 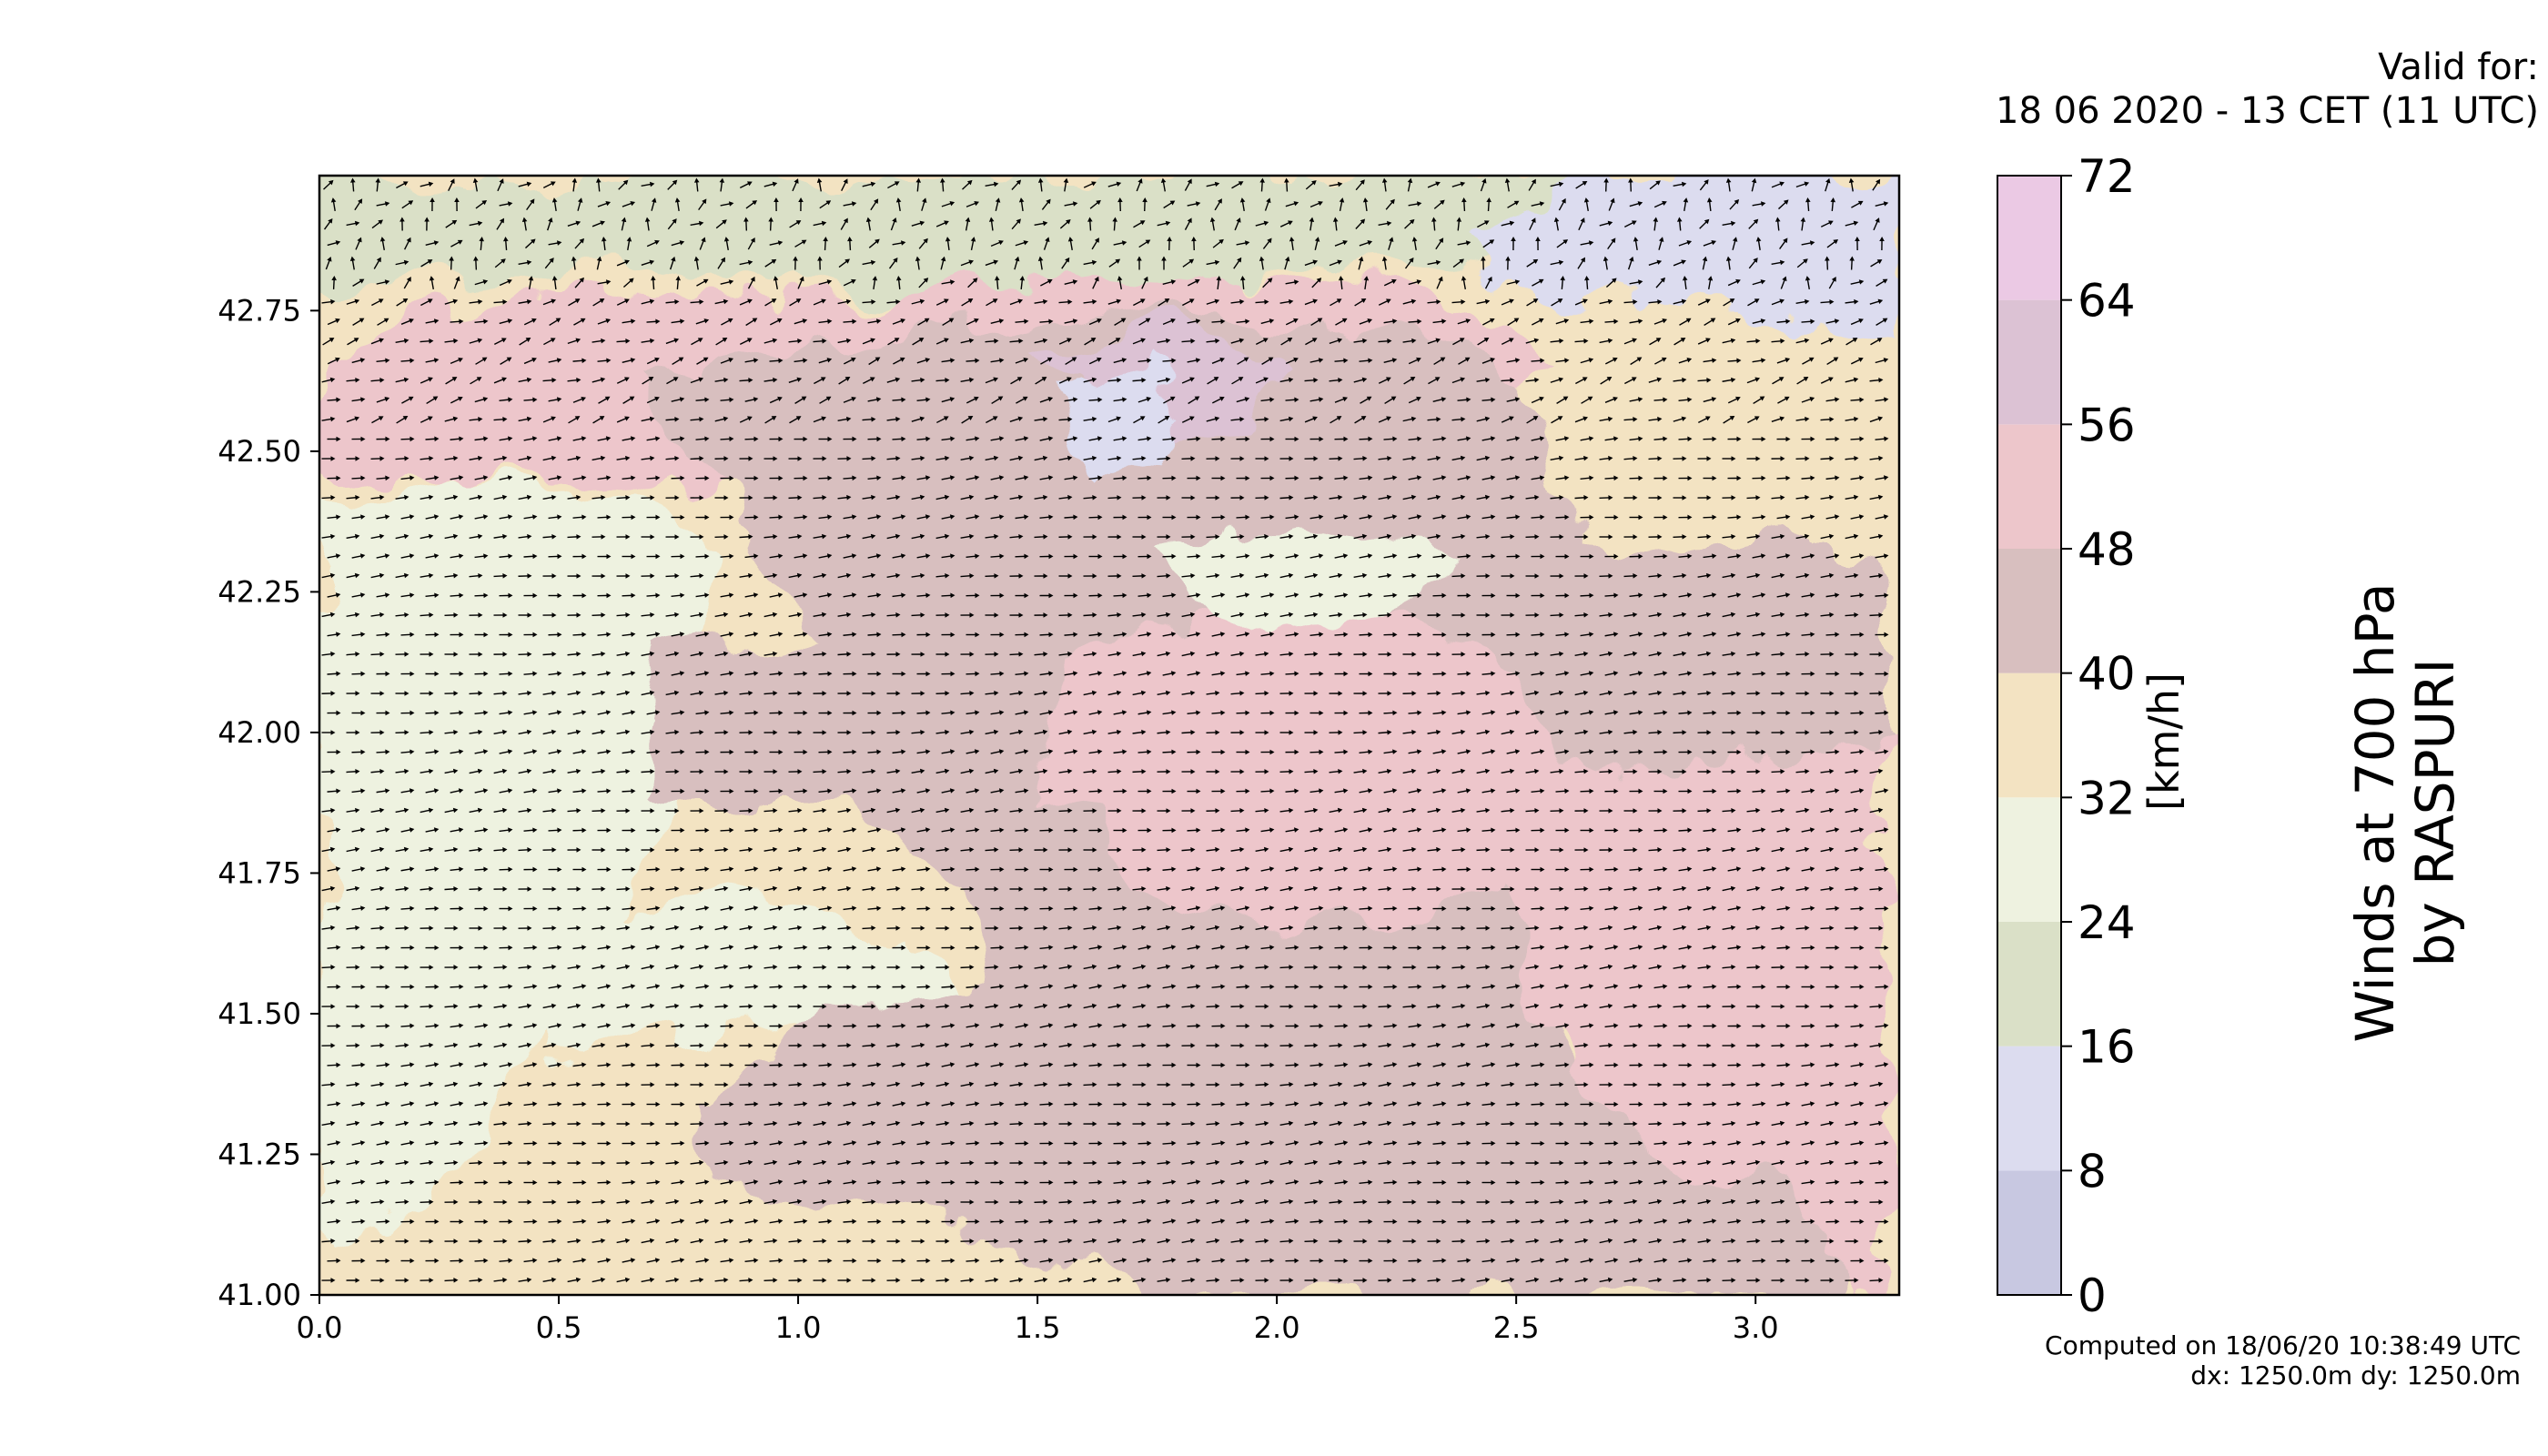 I want to click on field-calm-top, so click(x=1128, y=423).